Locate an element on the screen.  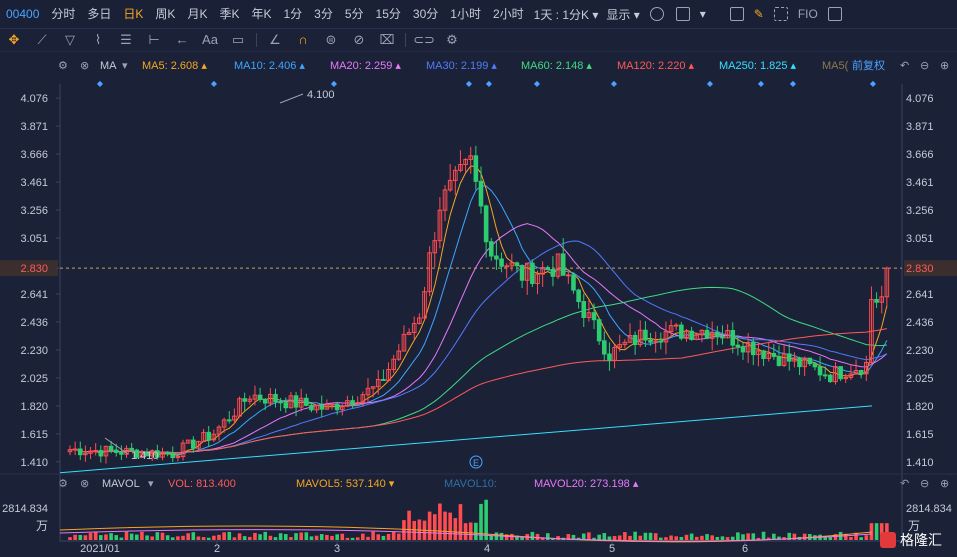
lock-icon: ⊜ is located at coordinates (331, 39).